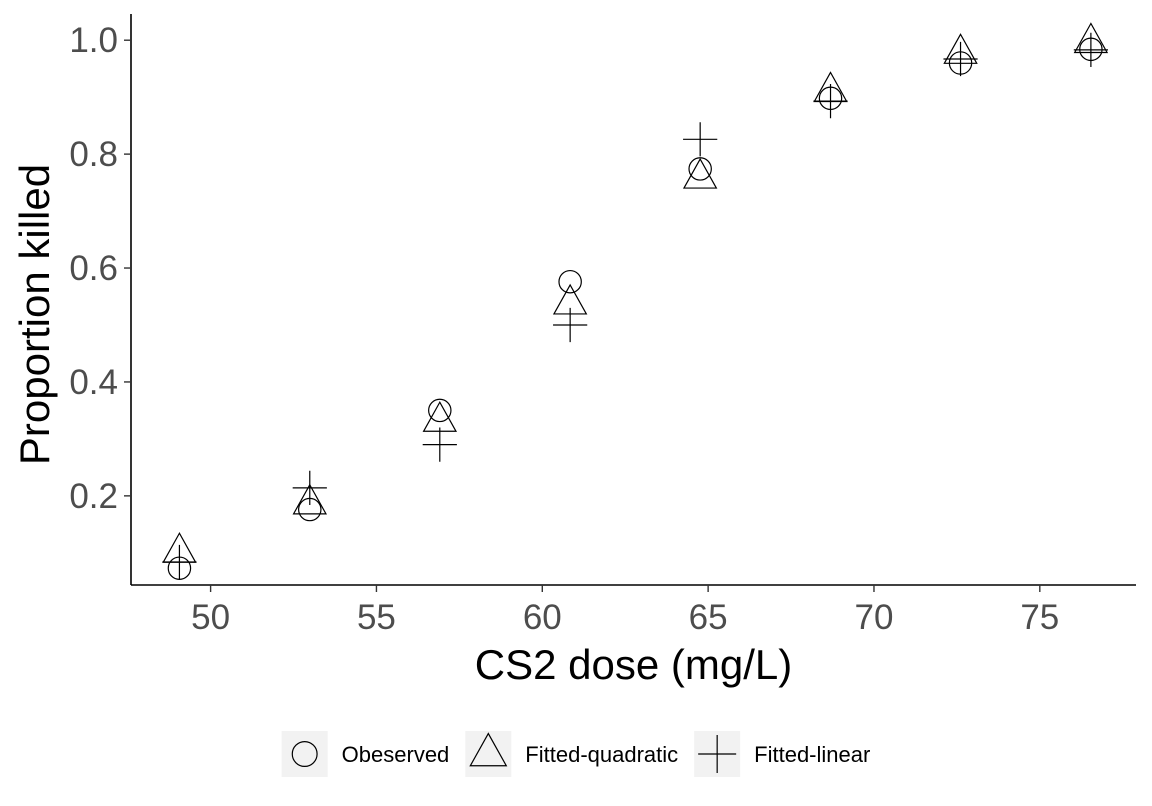 This screenshot has width=1152, height=806. What do you see at coordinates (812, 754) in the screenshot?
I see `legend-label-fitted-linear: Fitted-linear` at bounding box center [812, 754].